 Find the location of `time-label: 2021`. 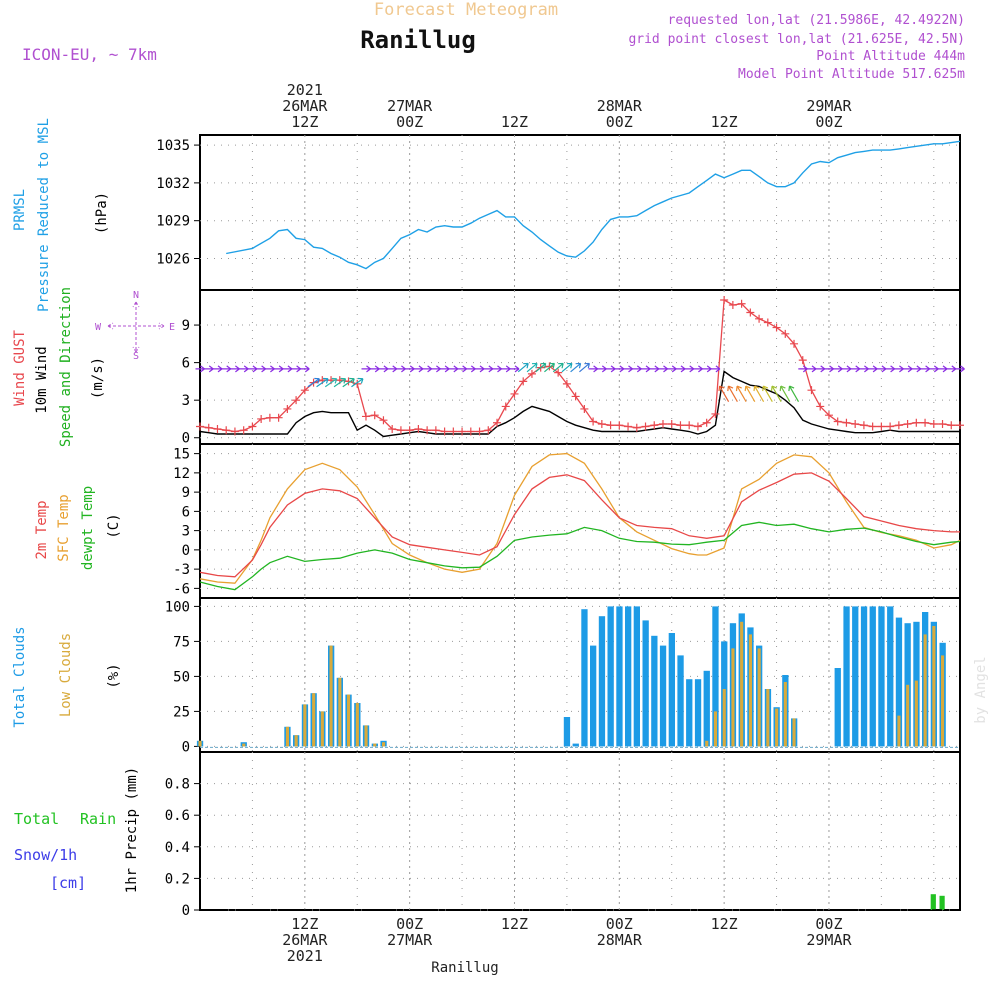

time-label: 2021 is located at coordinates (305, 956).